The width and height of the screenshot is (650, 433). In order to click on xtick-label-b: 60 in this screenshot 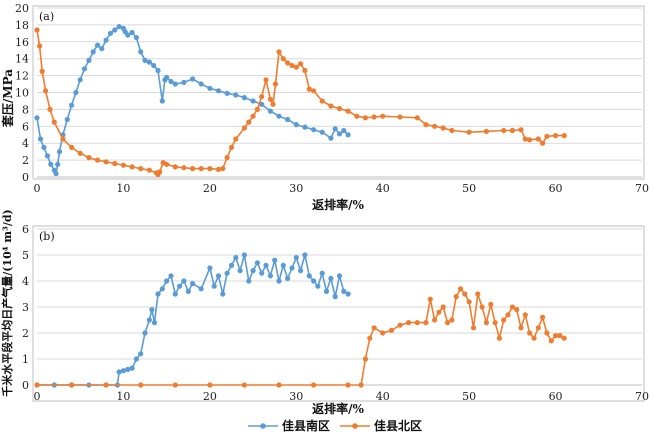, I will do `click(556, 396)`.